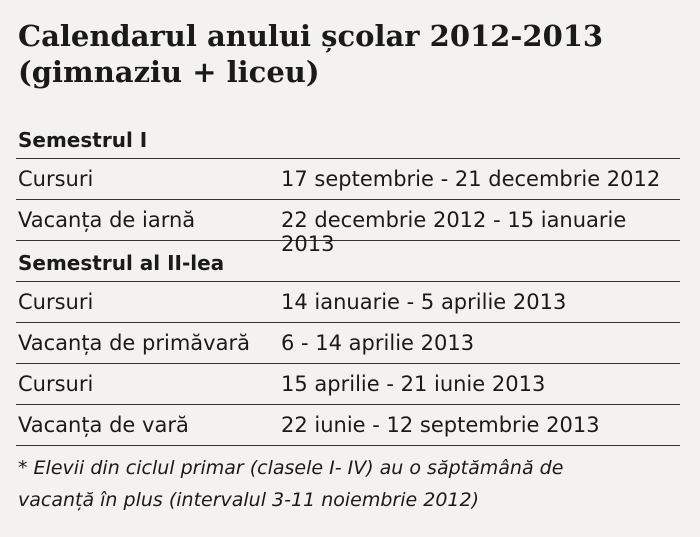 The width and height of the screenshot is (700, 537). I want to click on period: 22 iunie - 12 septembrie 2013, so click(440, 425).